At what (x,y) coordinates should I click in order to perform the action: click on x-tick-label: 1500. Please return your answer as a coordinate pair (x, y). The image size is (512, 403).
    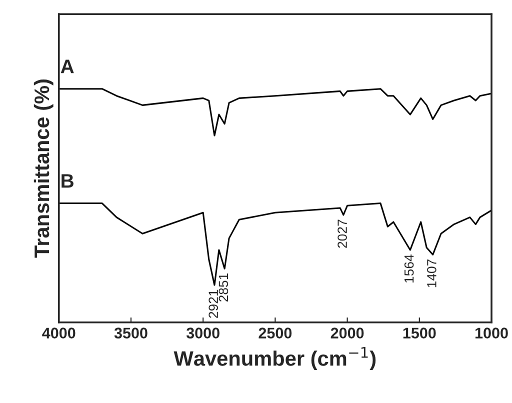
    Looking at the image, I should click on (419, 333).